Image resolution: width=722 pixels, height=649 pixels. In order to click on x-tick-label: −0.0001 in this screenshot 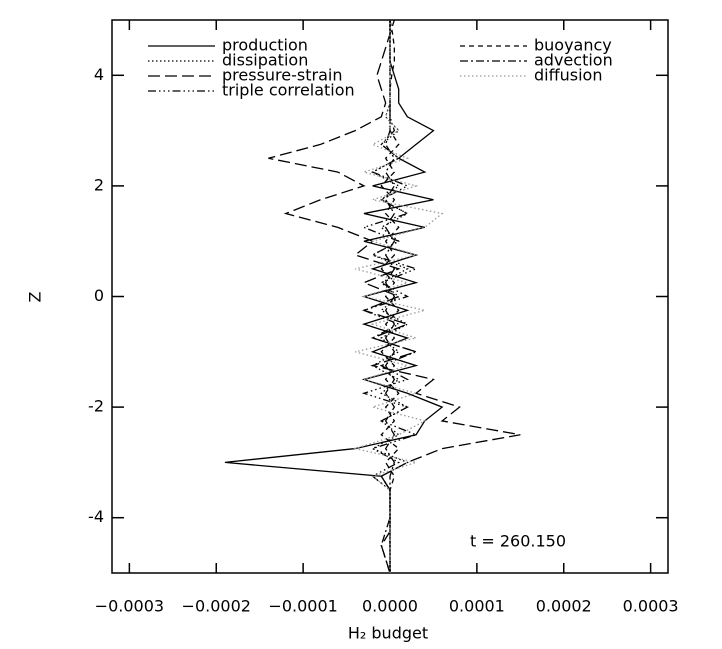, I will do `click(302, 606)`.